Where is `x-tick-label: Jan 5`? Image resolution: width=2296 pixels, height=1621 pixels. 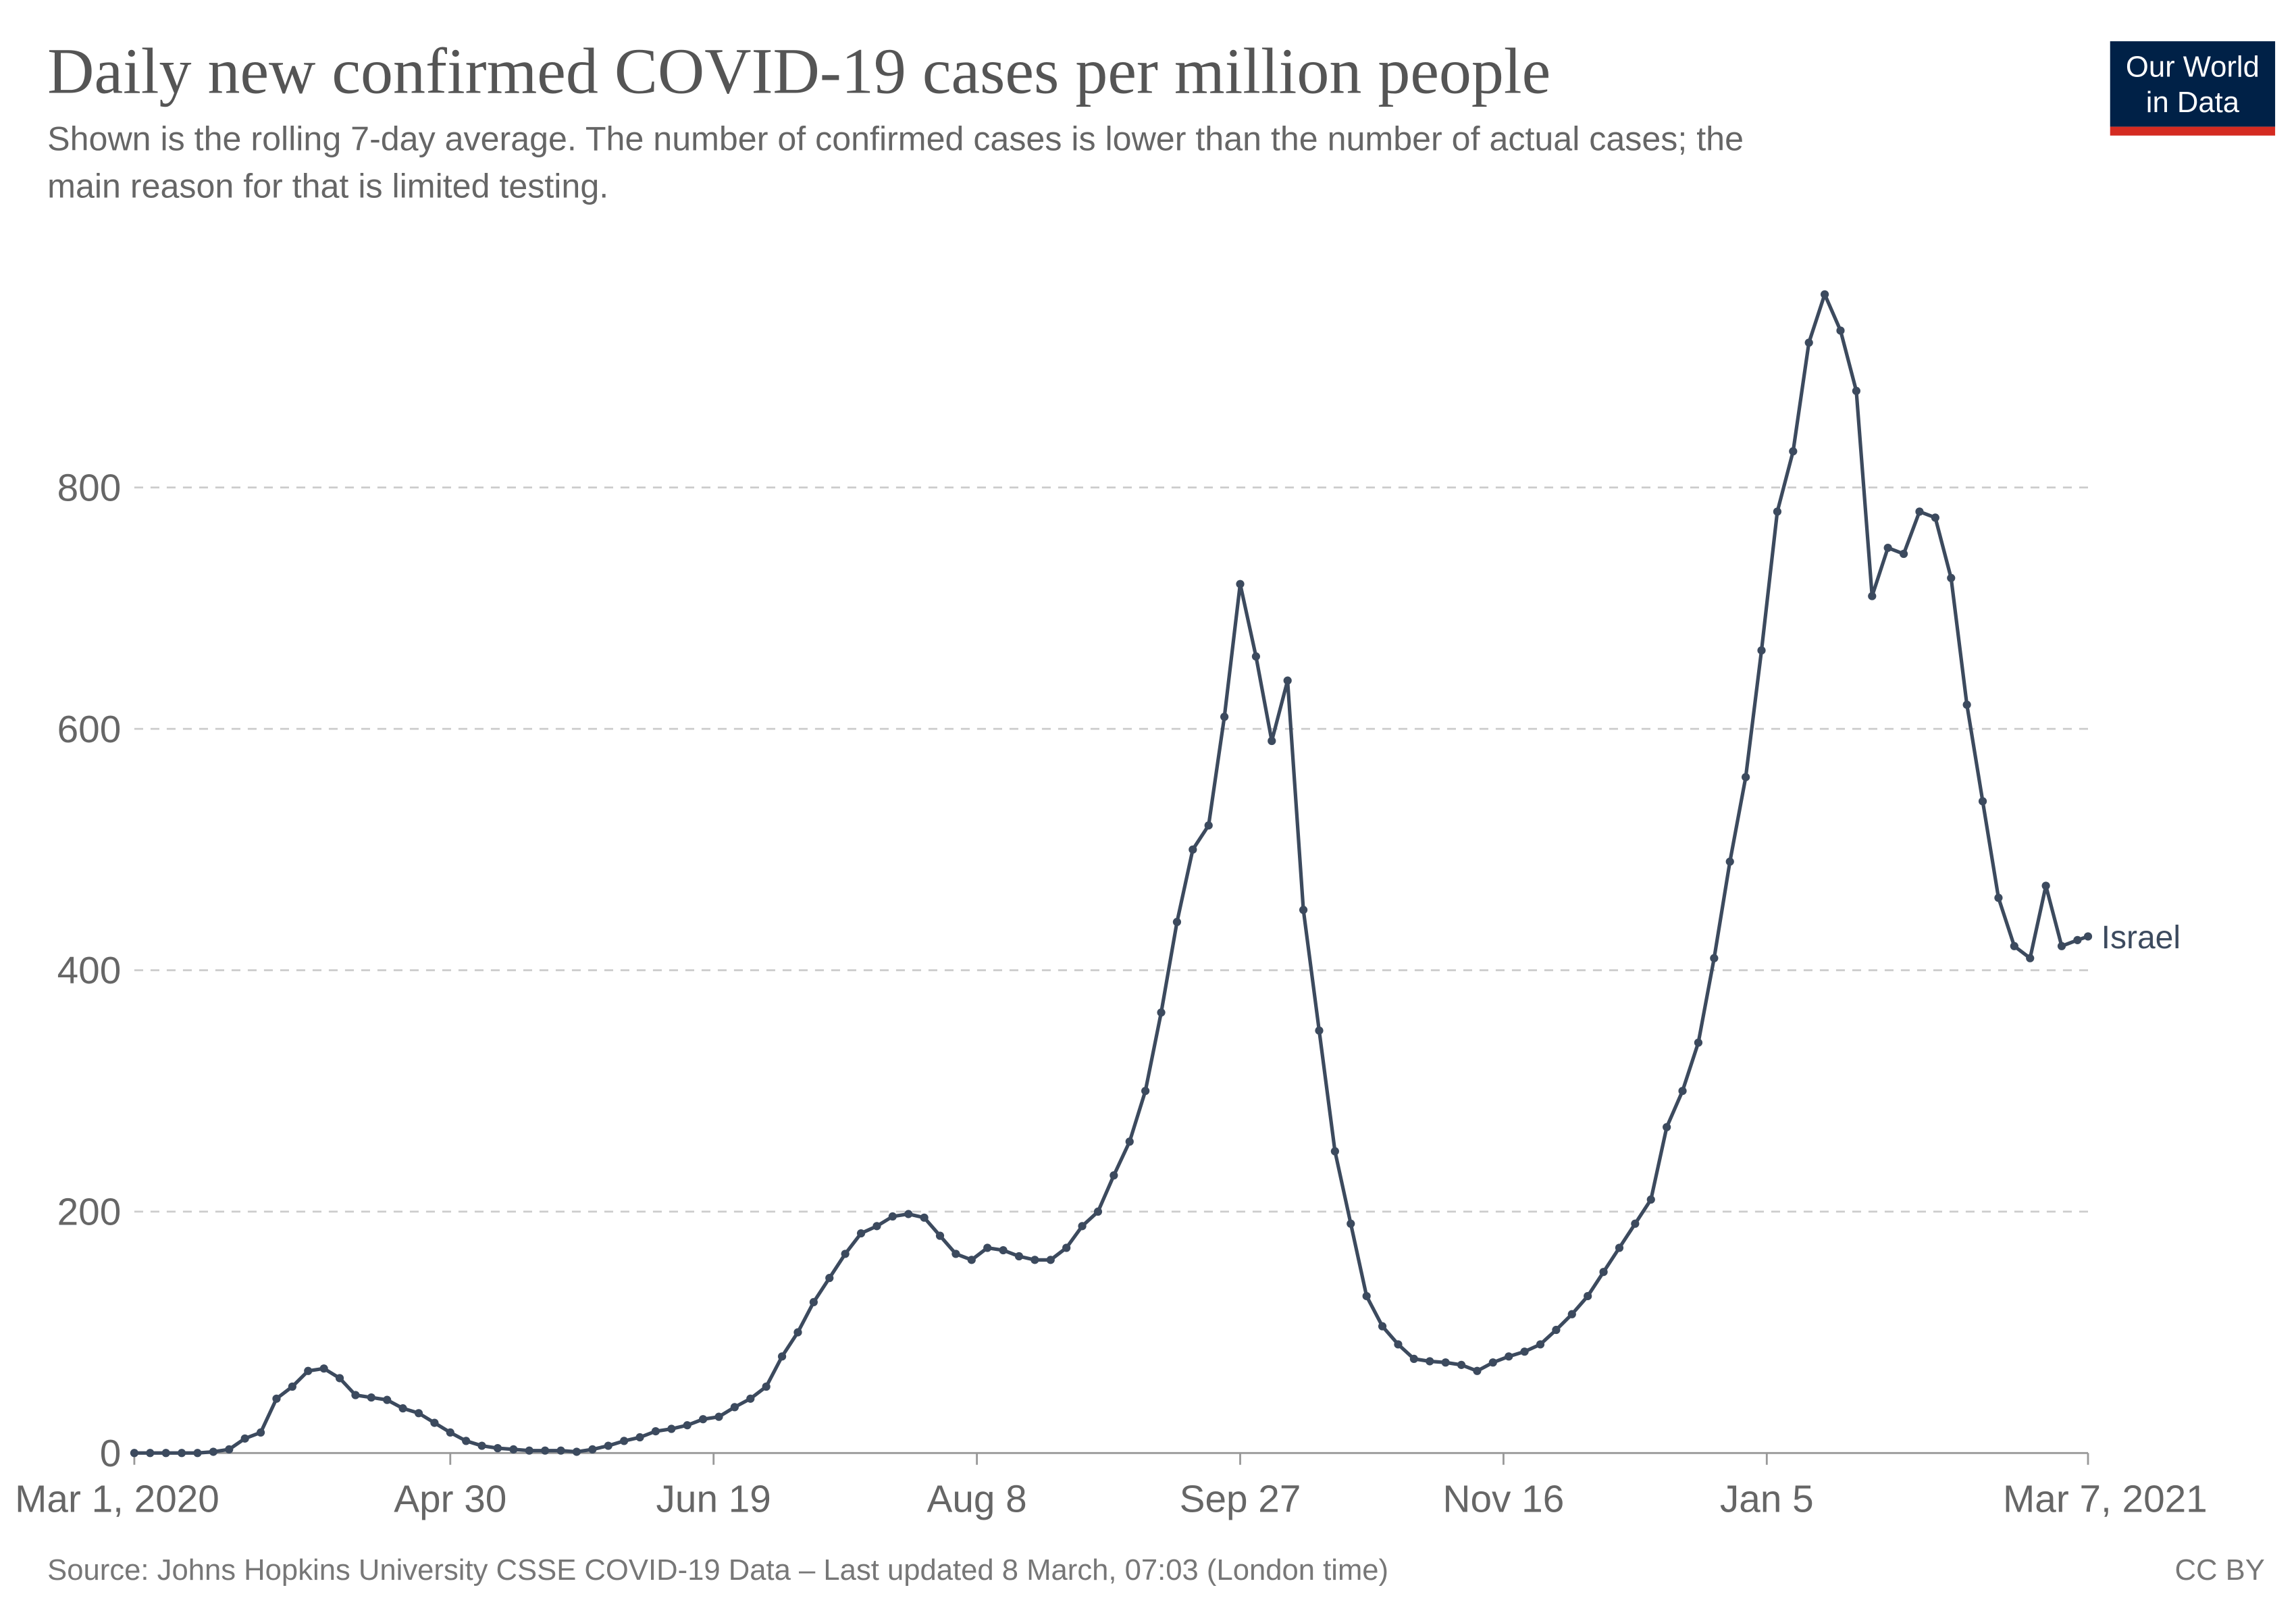 x-tick-label: Jan 5 is located at coordinates (1767, 1499).